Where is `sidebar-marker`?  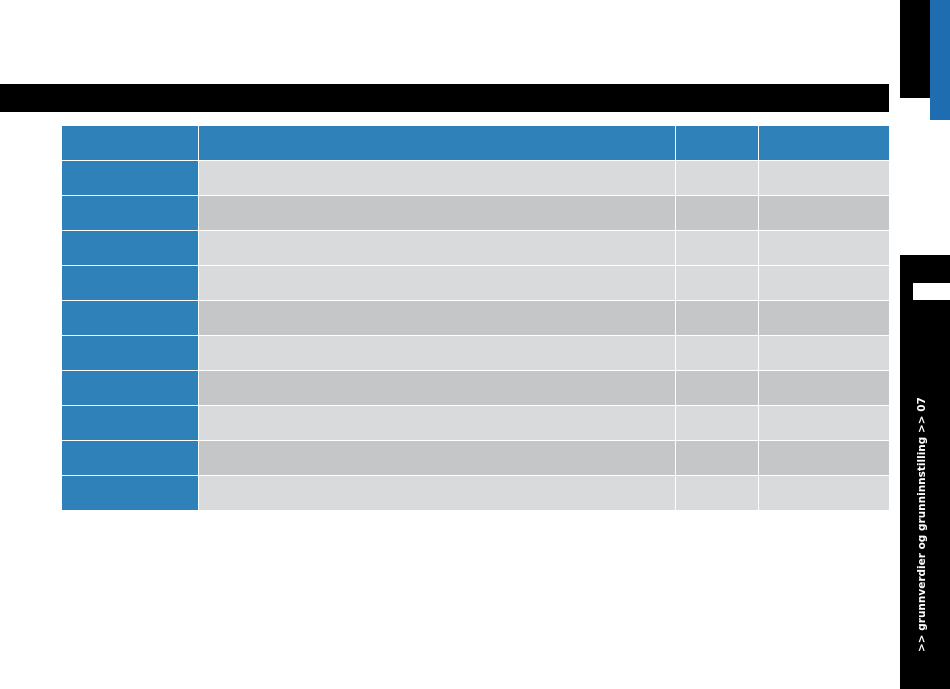 sidebar-marker is located at coordinates (931, 291).